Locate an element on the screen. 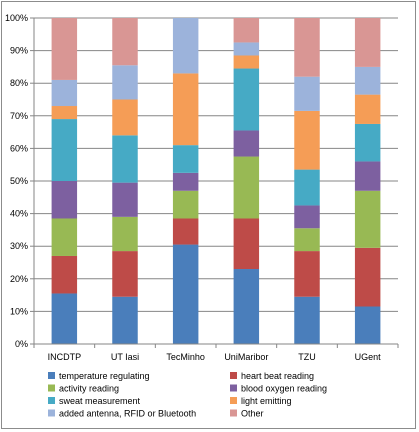 This screenshot has height=432, width=419. y-tick-label: 0% is located at coordinates (21, 344).